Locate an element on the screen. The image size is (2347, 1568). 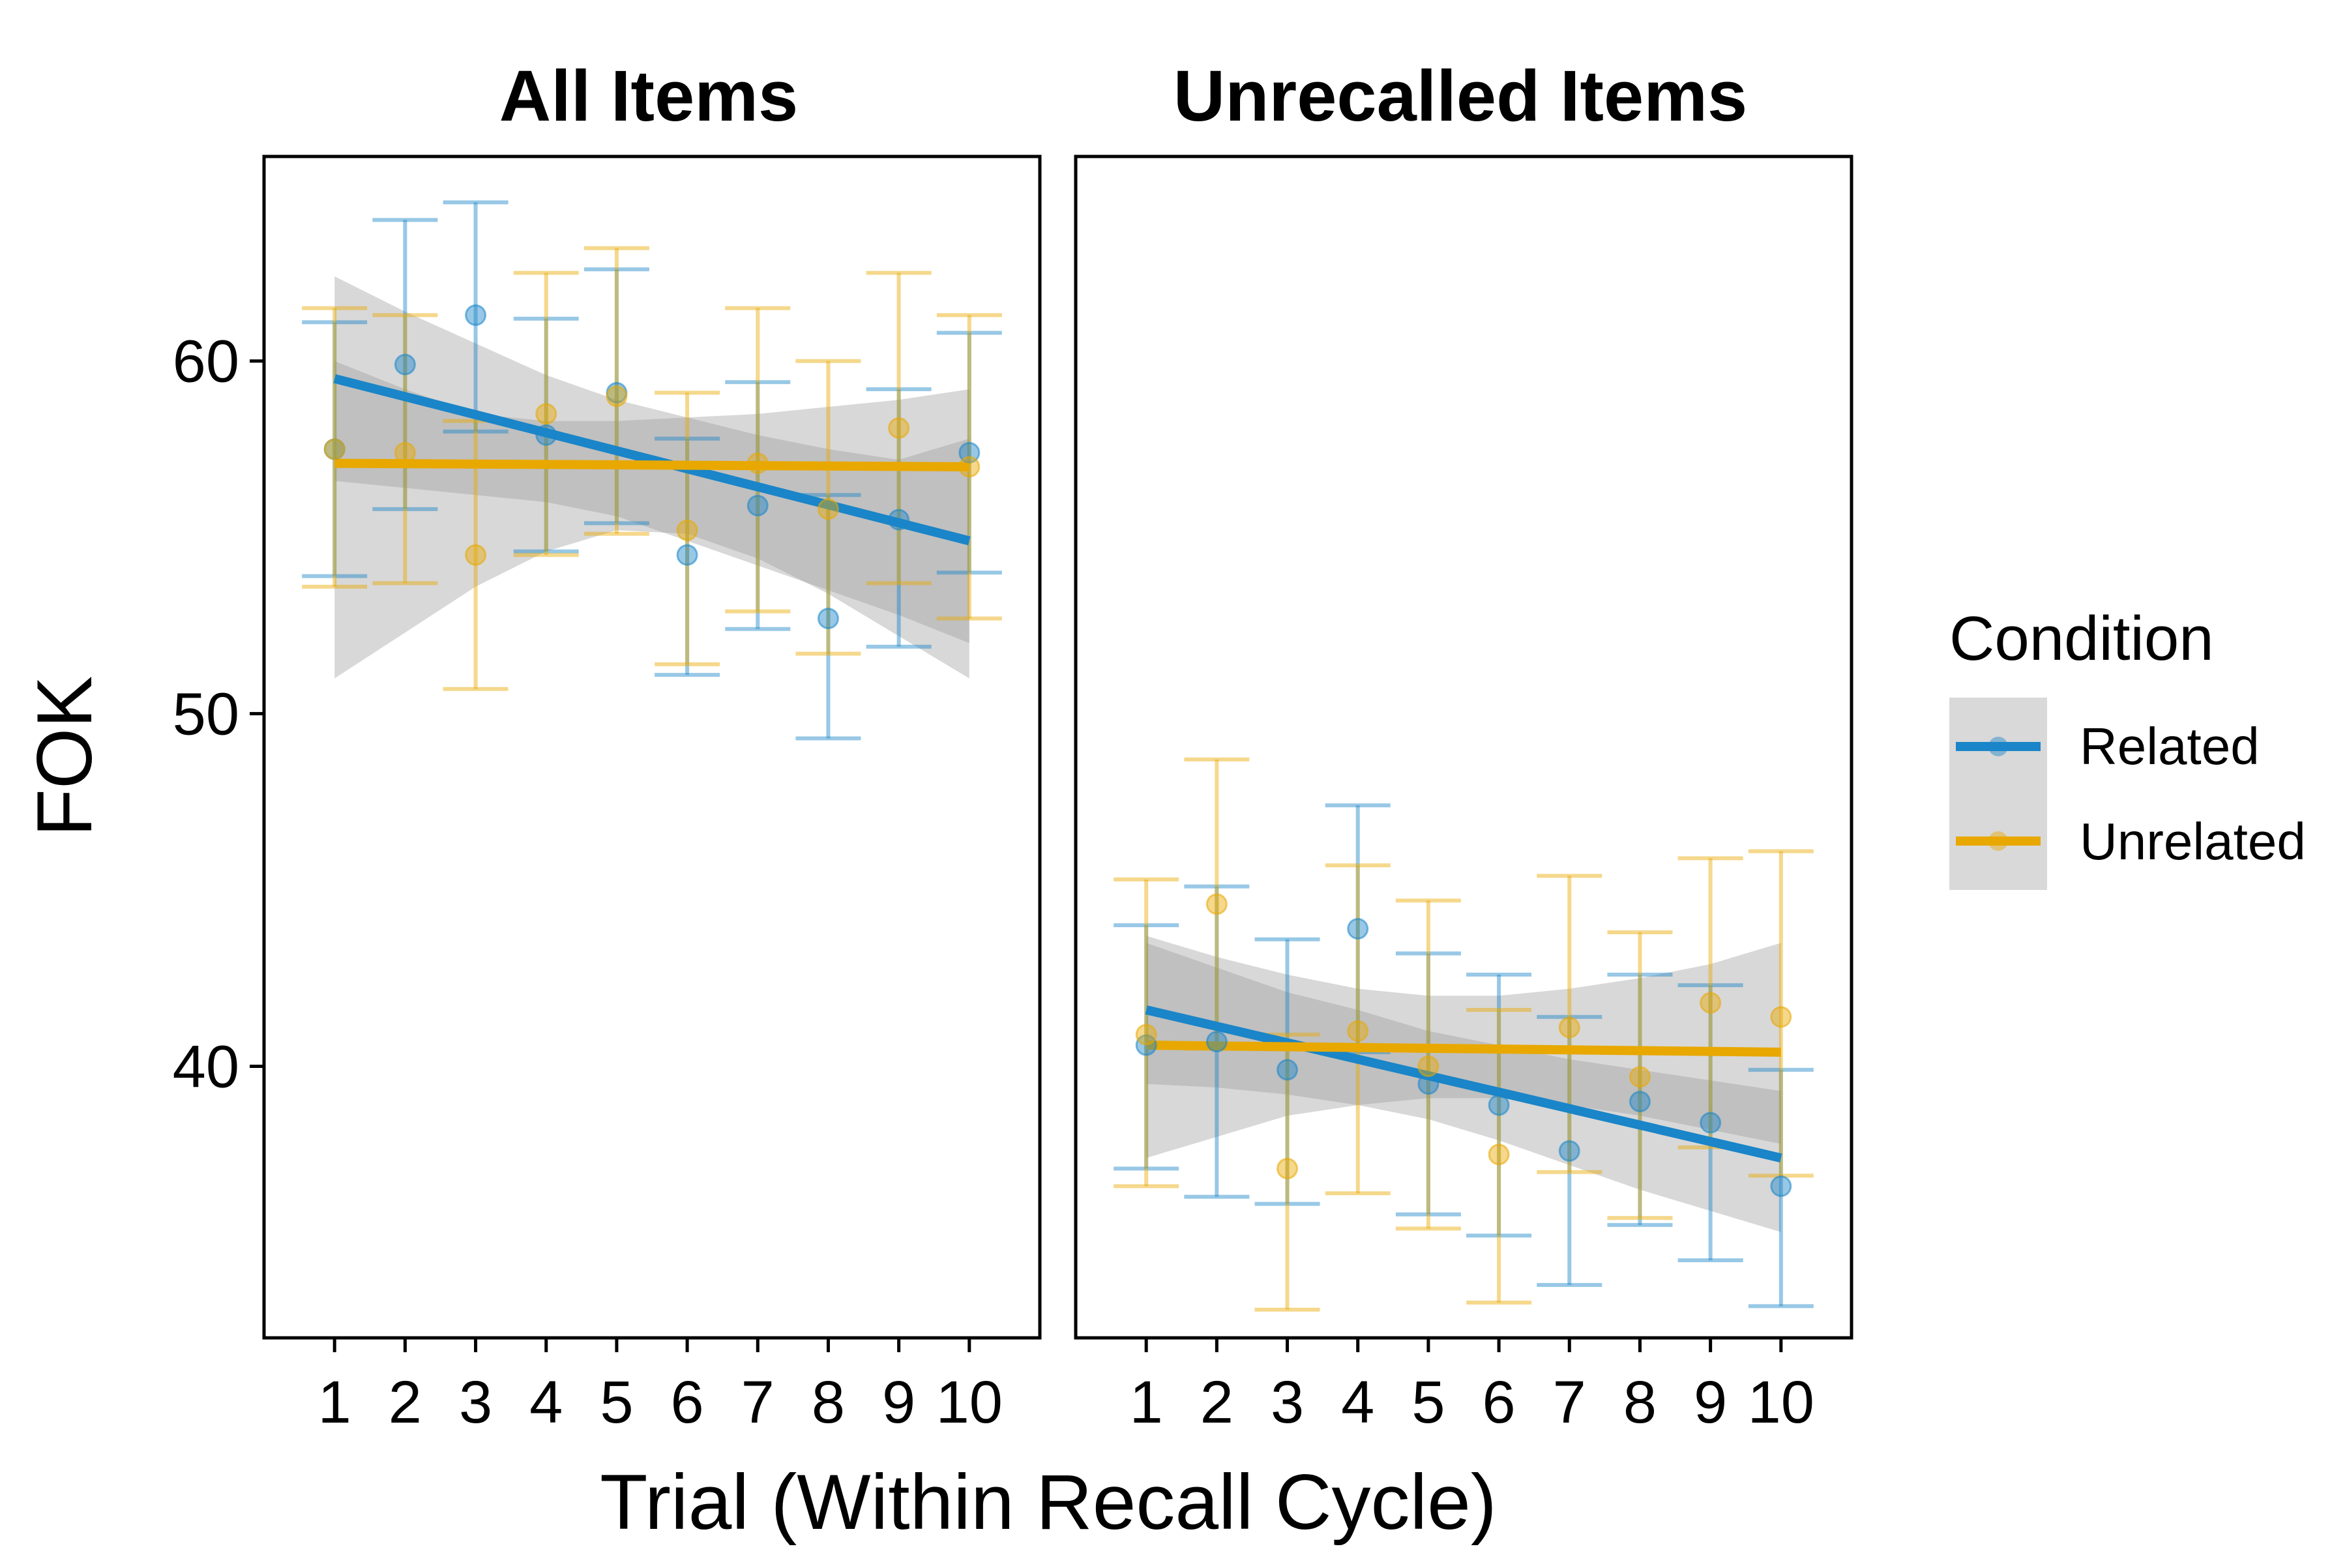
x-tick-label-unrecalled-items-4: 4 is located at coordinates (1358, 1403).